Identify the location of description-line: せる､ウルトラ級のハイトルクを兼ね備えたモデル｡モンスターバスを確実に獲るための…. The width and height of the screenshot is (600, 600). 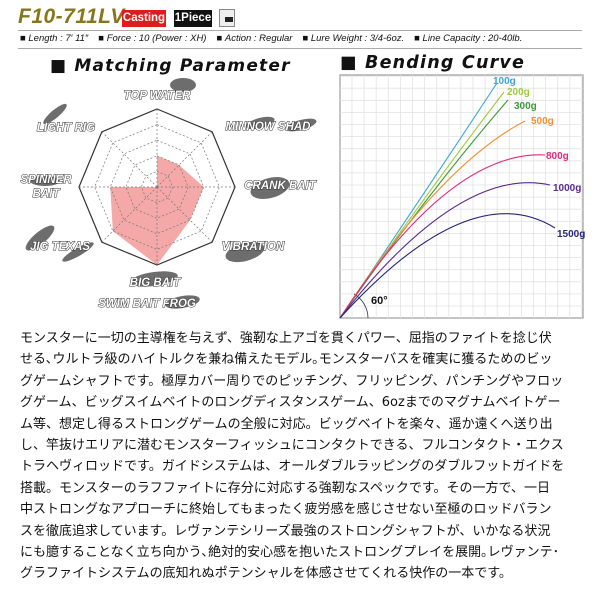
(286, 360).